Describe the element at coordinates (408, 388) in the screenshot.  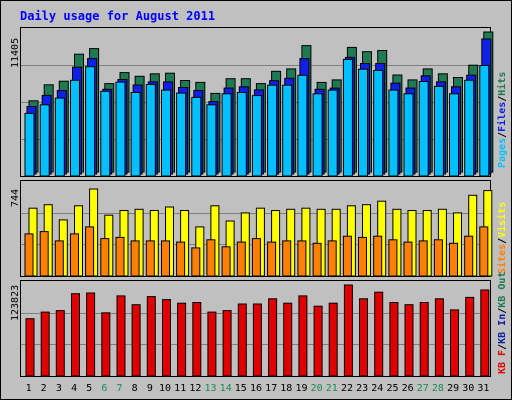
I see `x-tick-label: 26` at that location.